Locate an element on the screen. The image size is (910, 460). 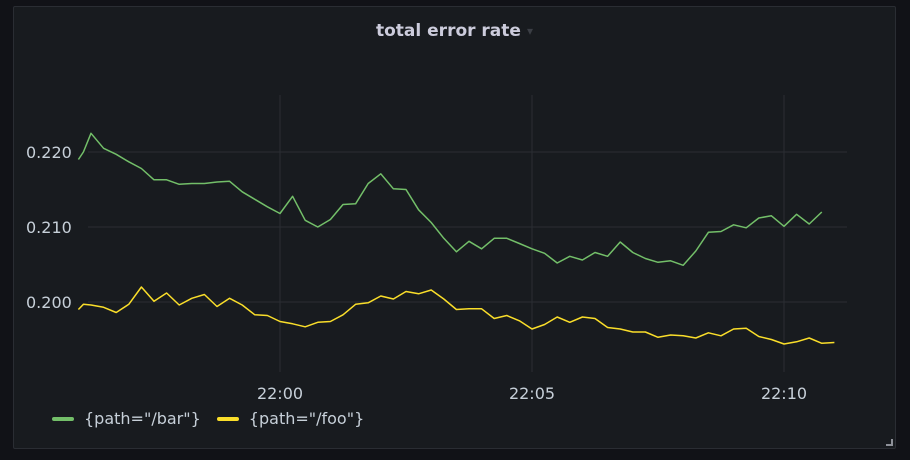
panel-title: total error rate is located at coordinates (448, 31).